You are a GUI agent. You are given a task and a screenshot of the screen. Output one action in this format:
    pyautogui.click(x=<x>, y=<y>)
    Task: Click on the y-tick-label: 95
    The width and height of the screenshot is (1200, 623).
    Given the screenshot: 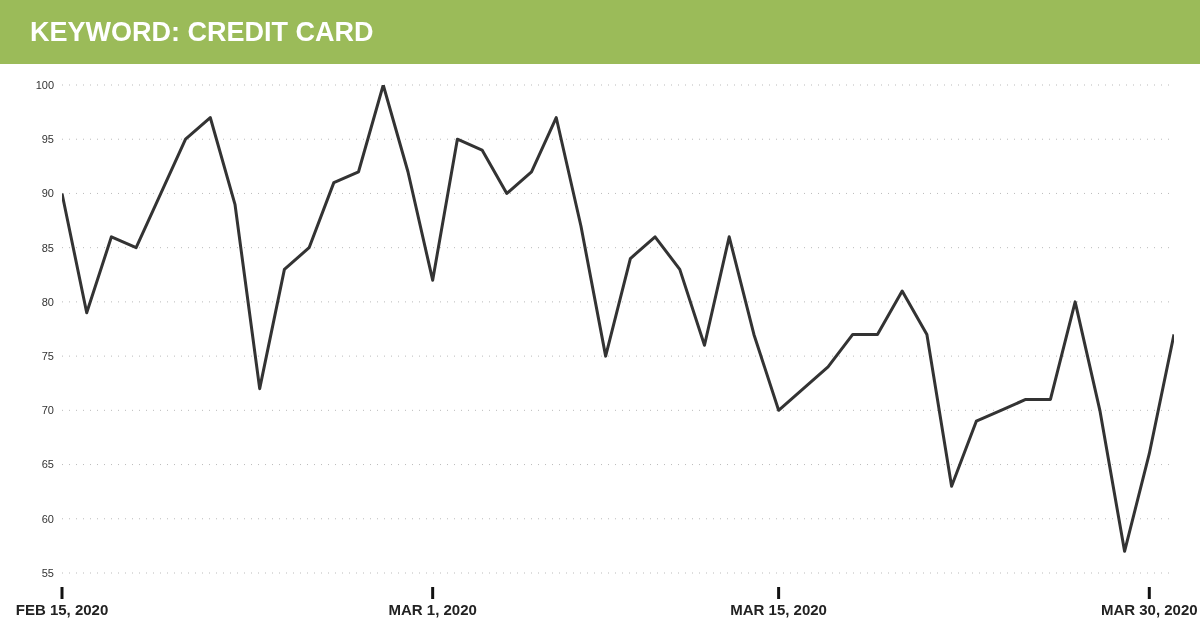 What is the action you would take?
    pyautogui.click(x=47, y=139)
    